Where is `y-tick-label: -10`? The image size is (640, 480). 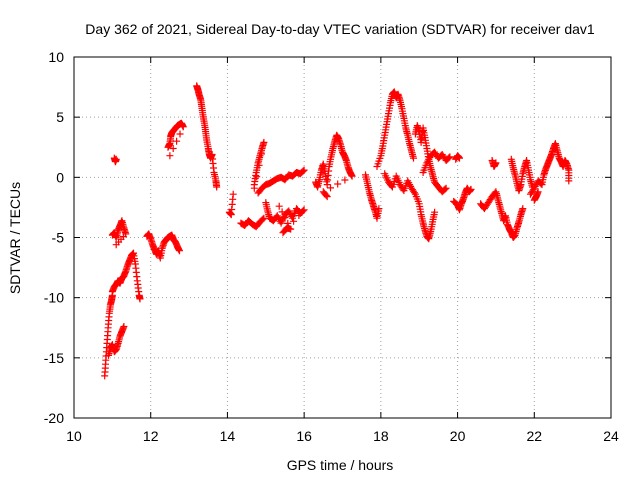 y-tick-label: -10 is located at coordinates (54, 298).